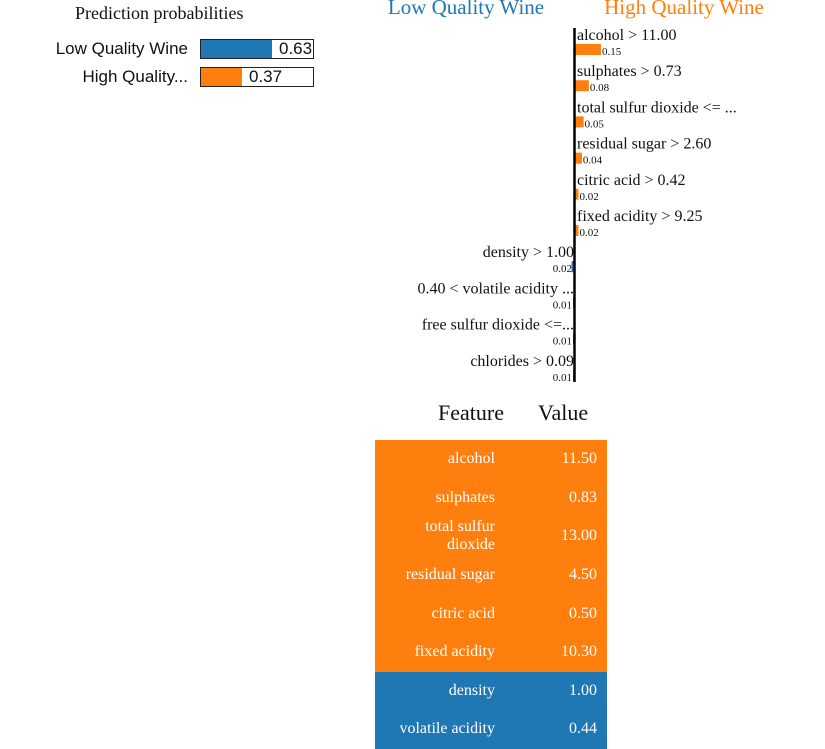 The image size is (825, 749). Describe the element at coordinates (579, 459) in the screenshot. I see `feature-value-cell: 11.50` at that location.